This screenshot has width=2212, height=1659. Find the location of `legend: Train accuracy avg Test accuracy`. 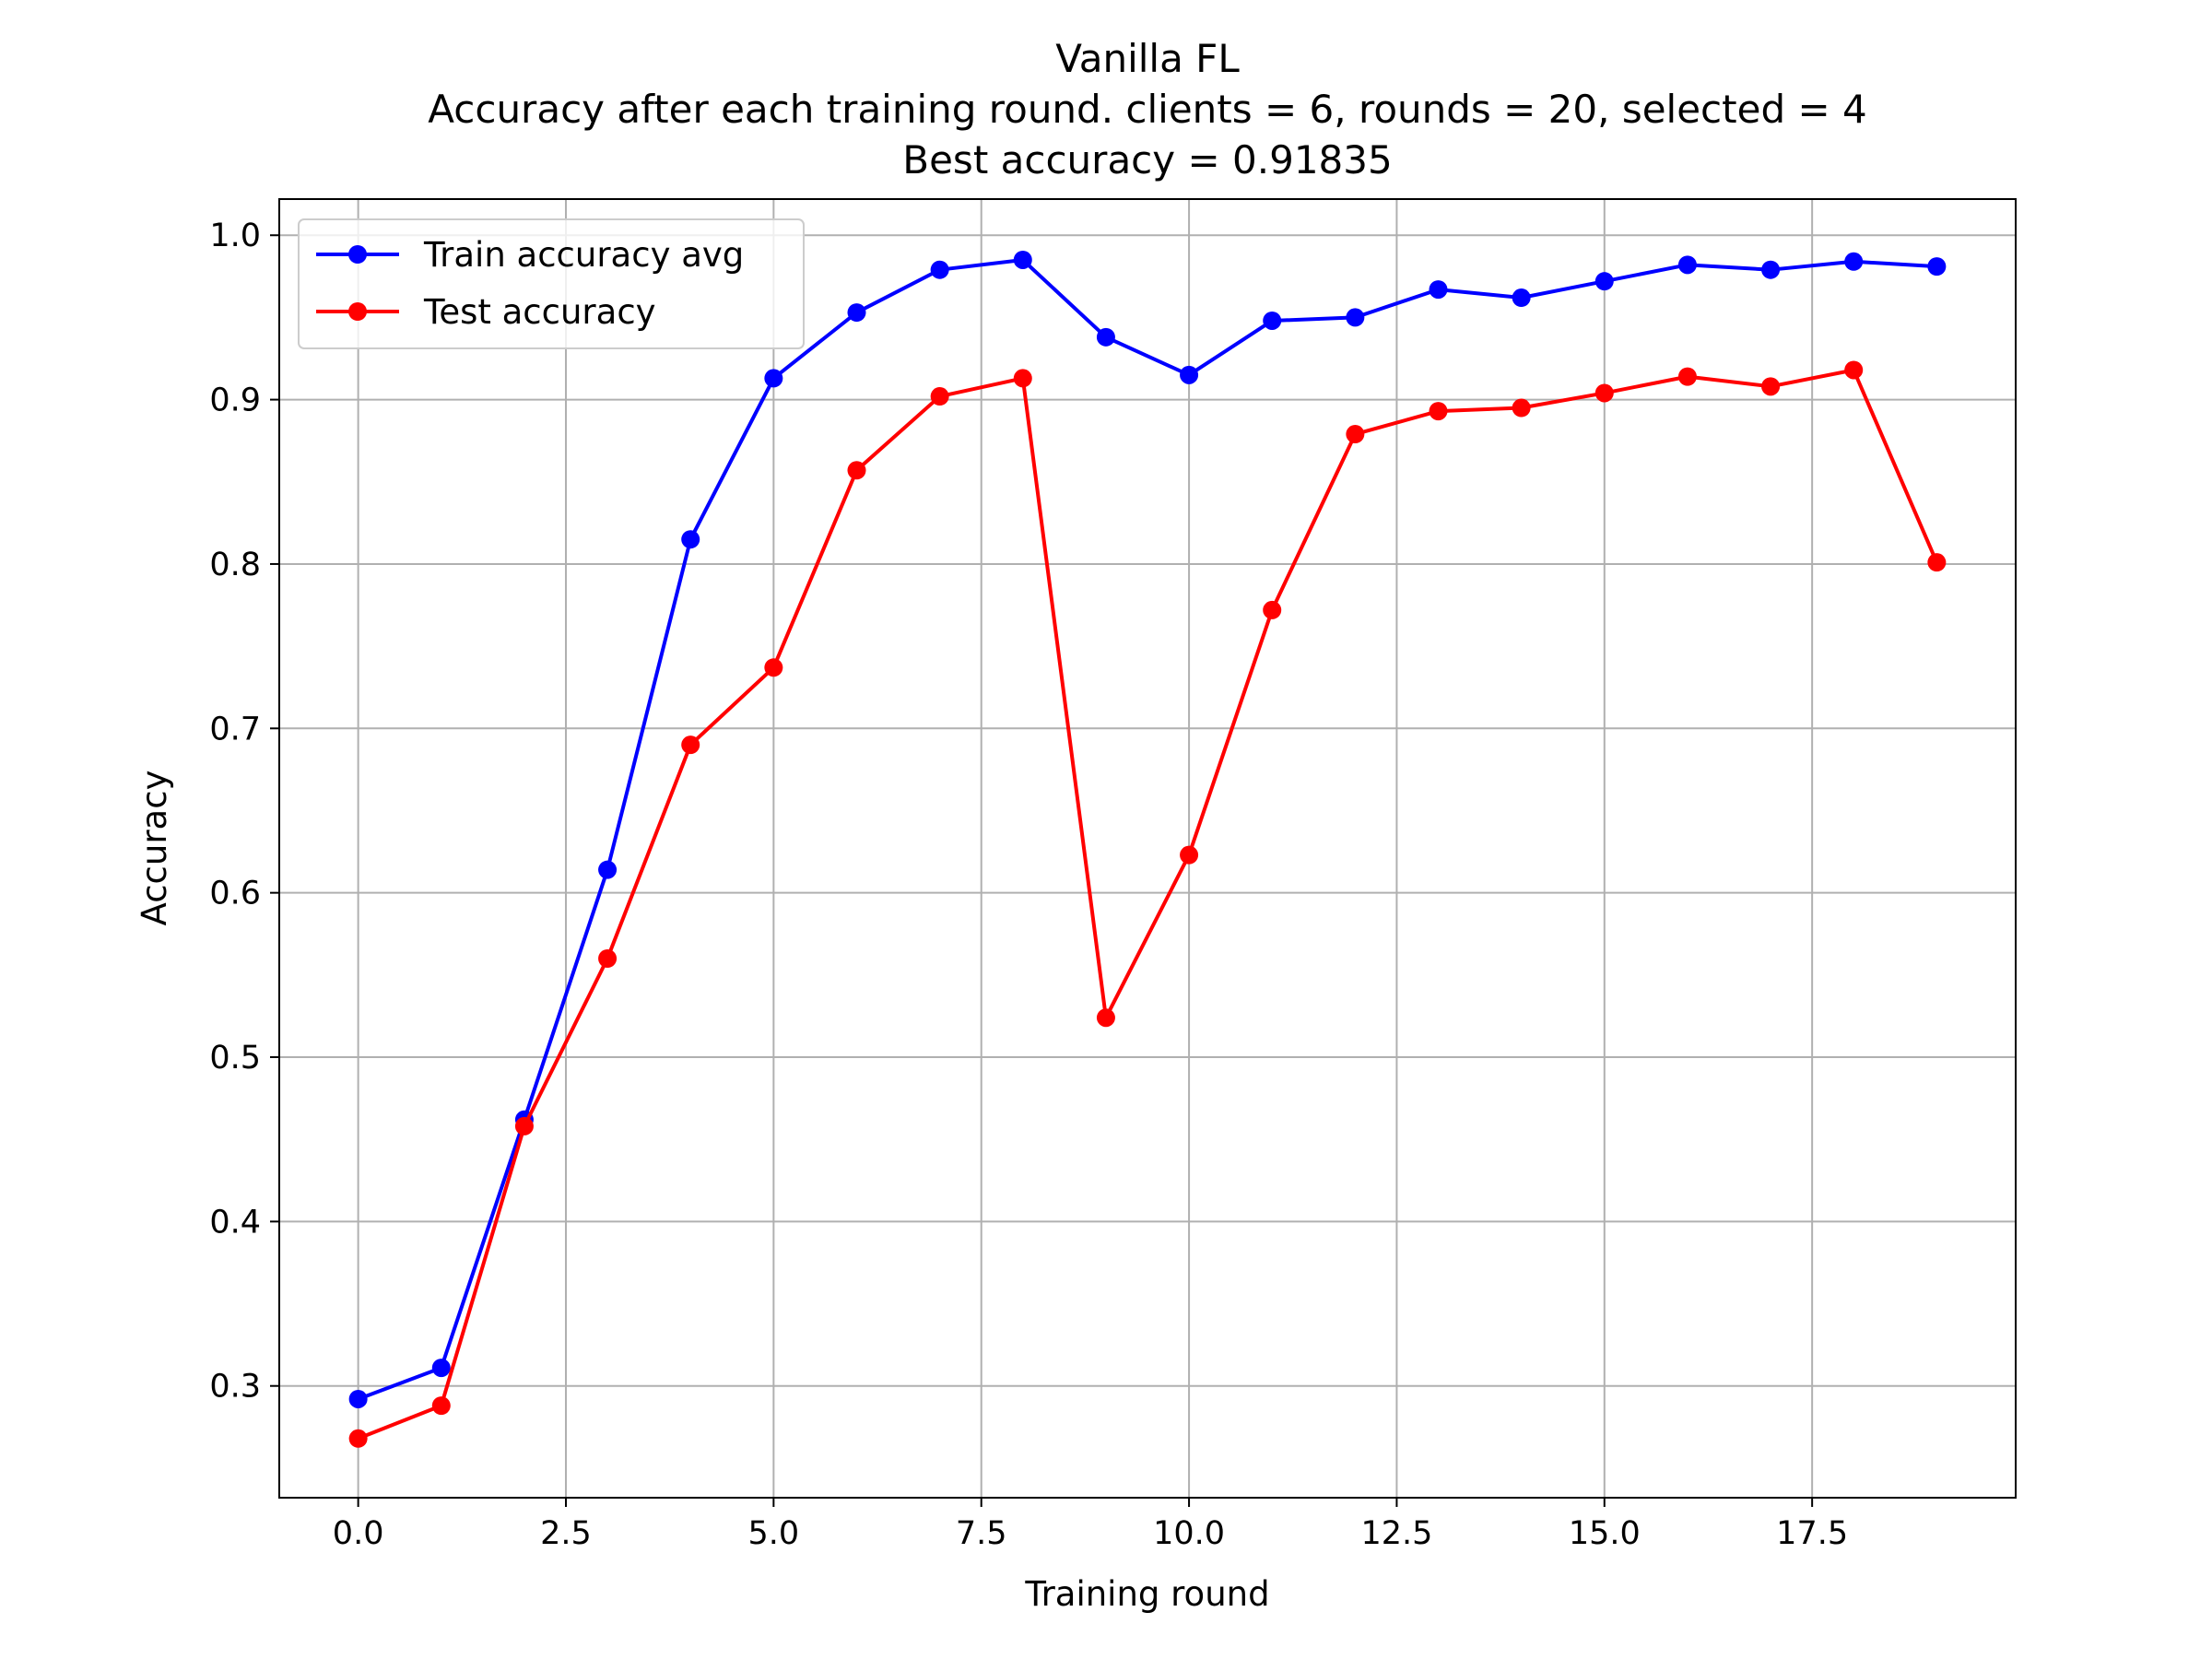

legend: Train accuracy avg Test accuracy is located at coordinates (551, 283).